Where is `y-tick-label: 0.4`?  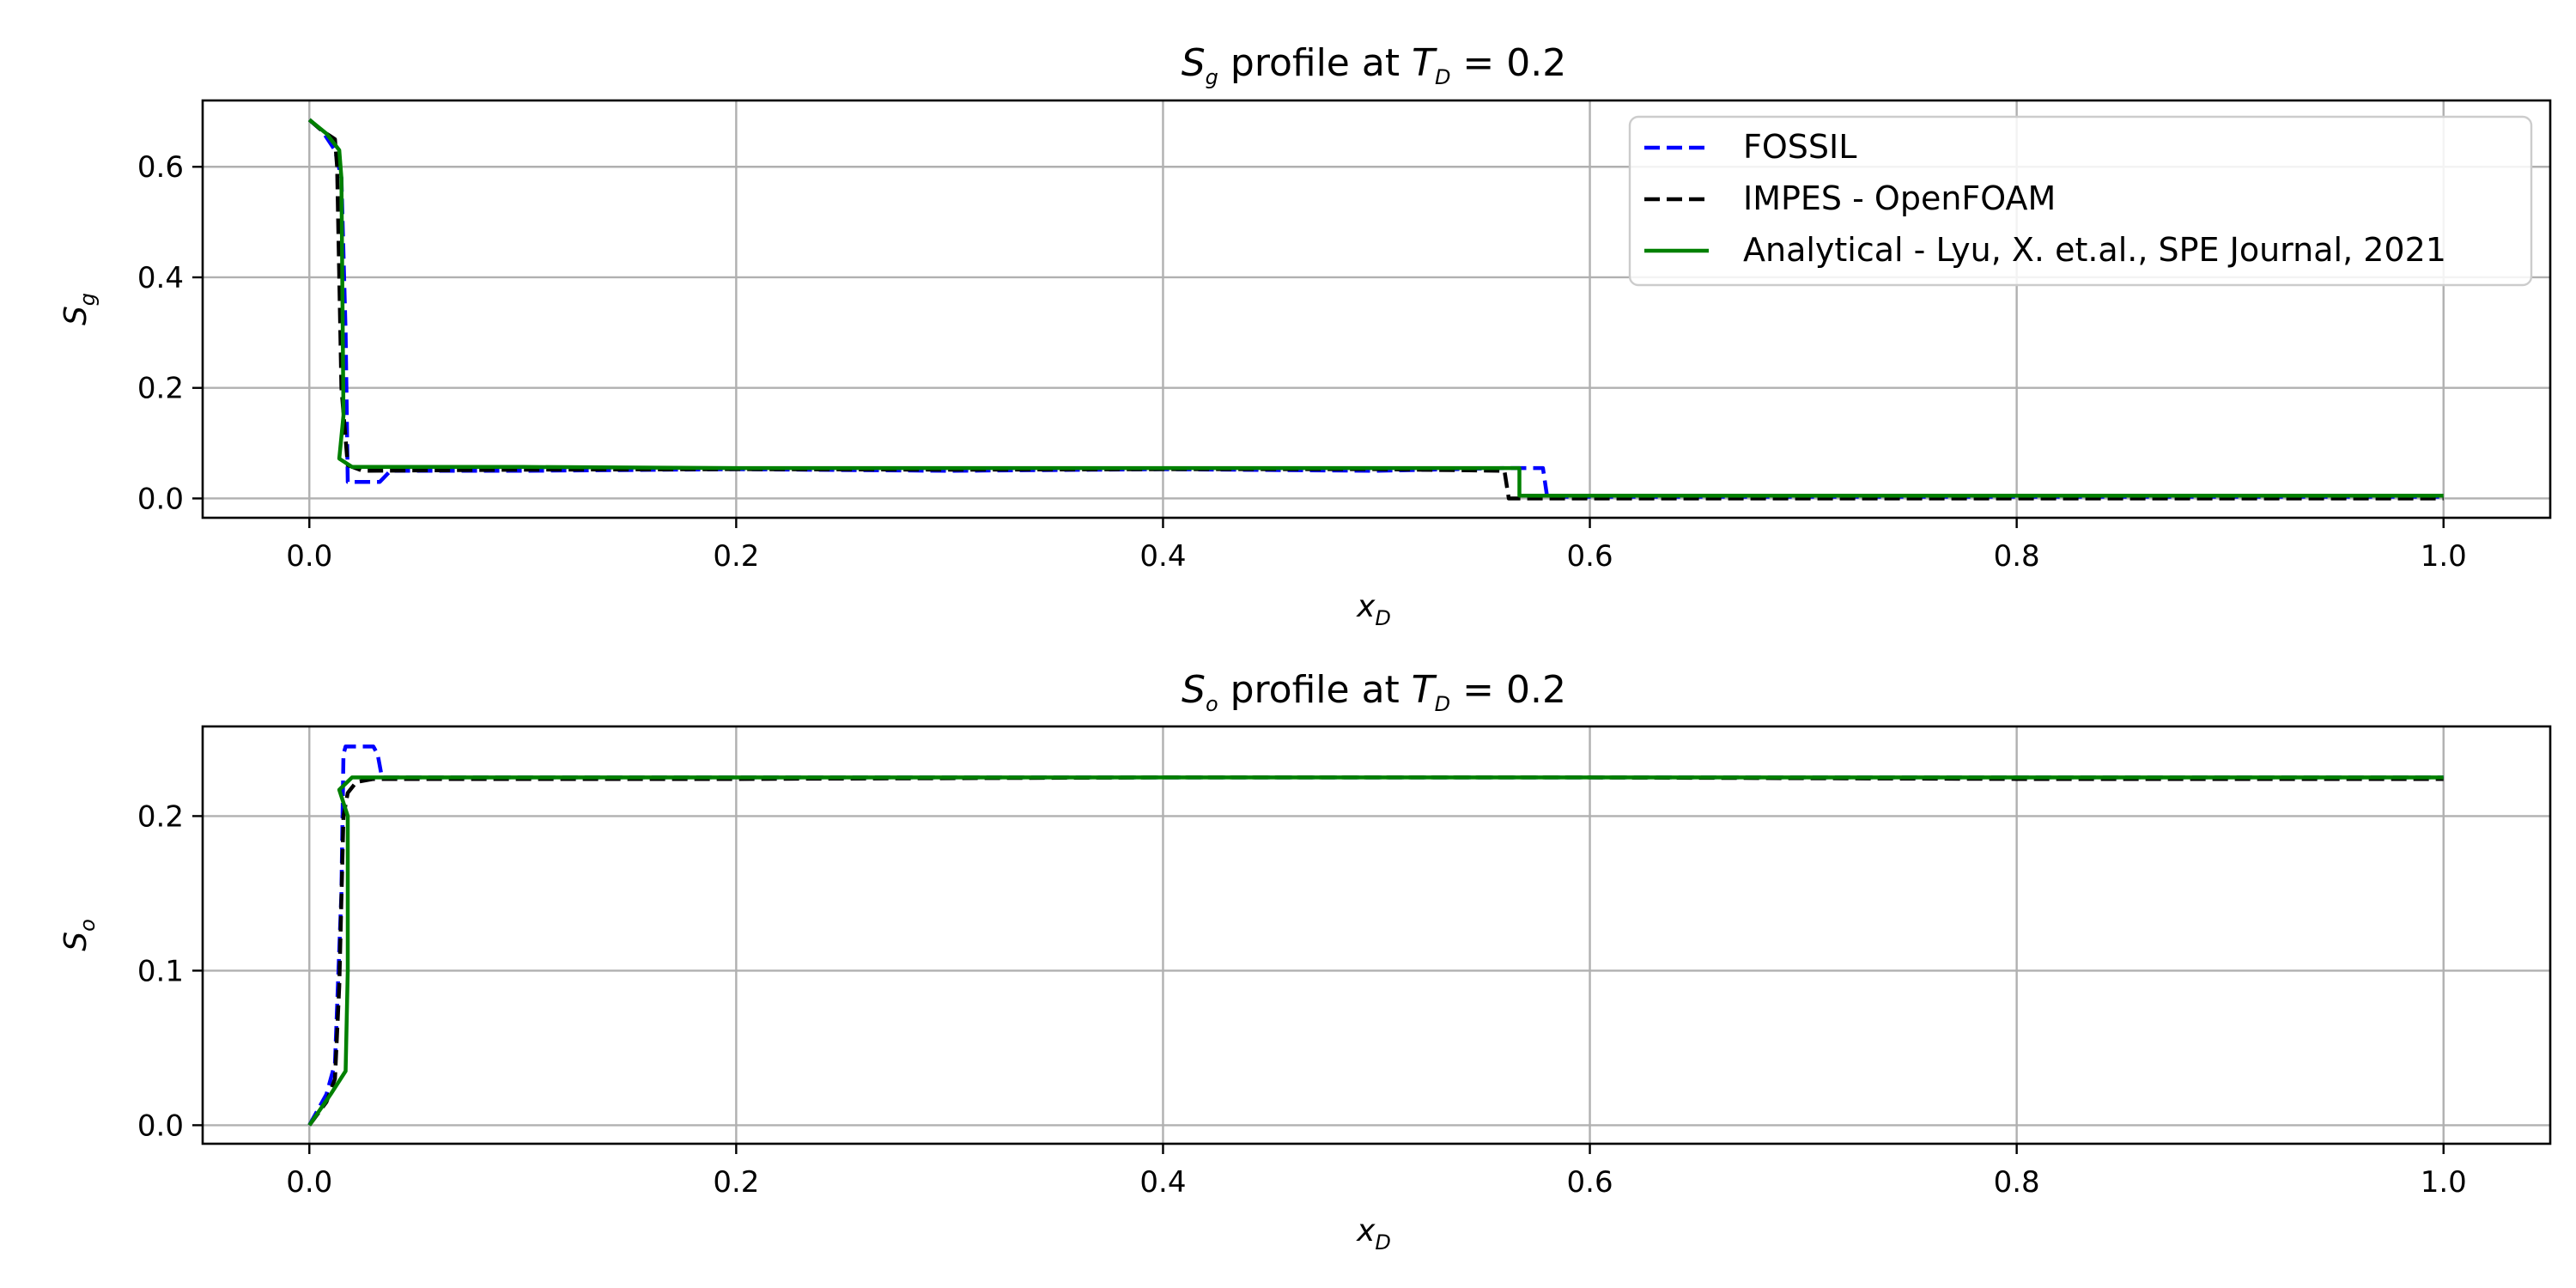
y-tick-label: 0.4 is located at coordinates (160, 278).